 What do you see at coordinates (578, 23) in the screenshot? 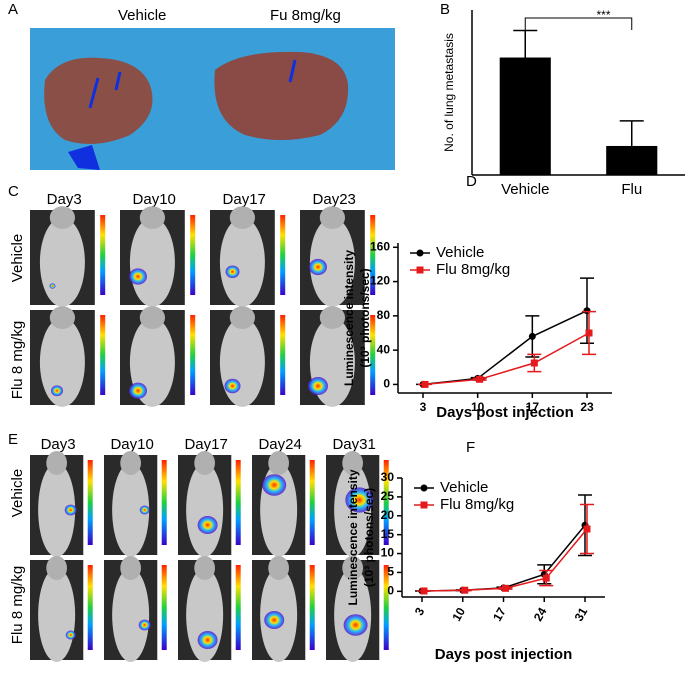
I see `significance-bracket` at bounding box center [578, 23].